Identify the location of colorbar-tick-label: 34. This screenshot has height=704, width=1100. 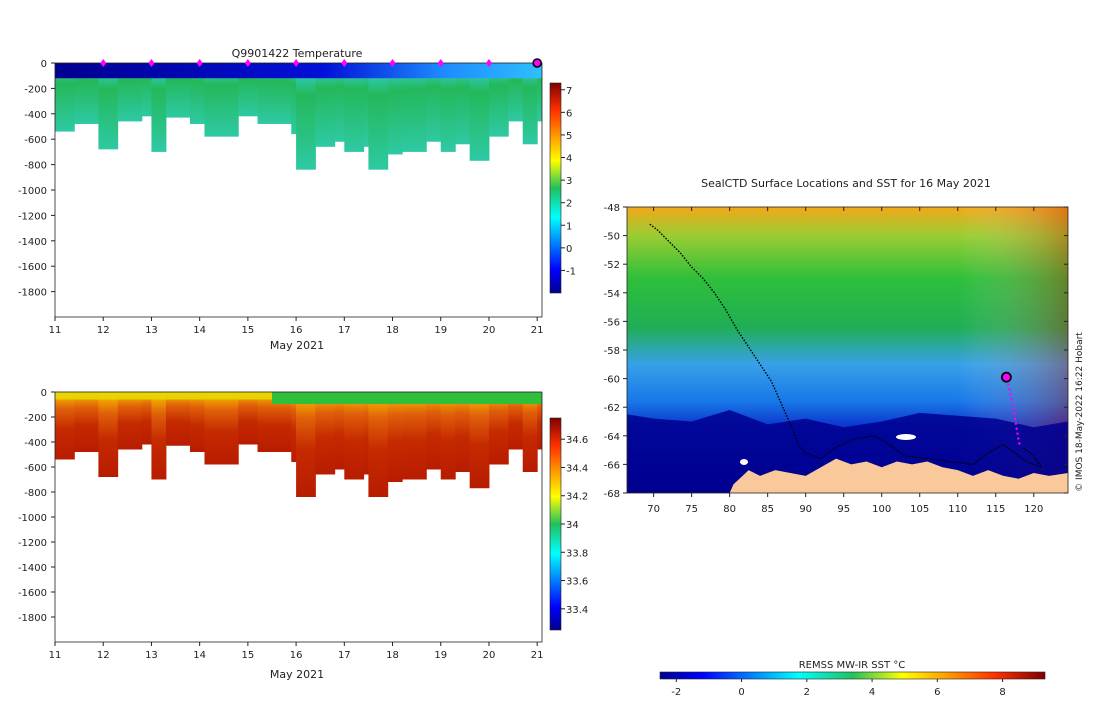
(572, 525).